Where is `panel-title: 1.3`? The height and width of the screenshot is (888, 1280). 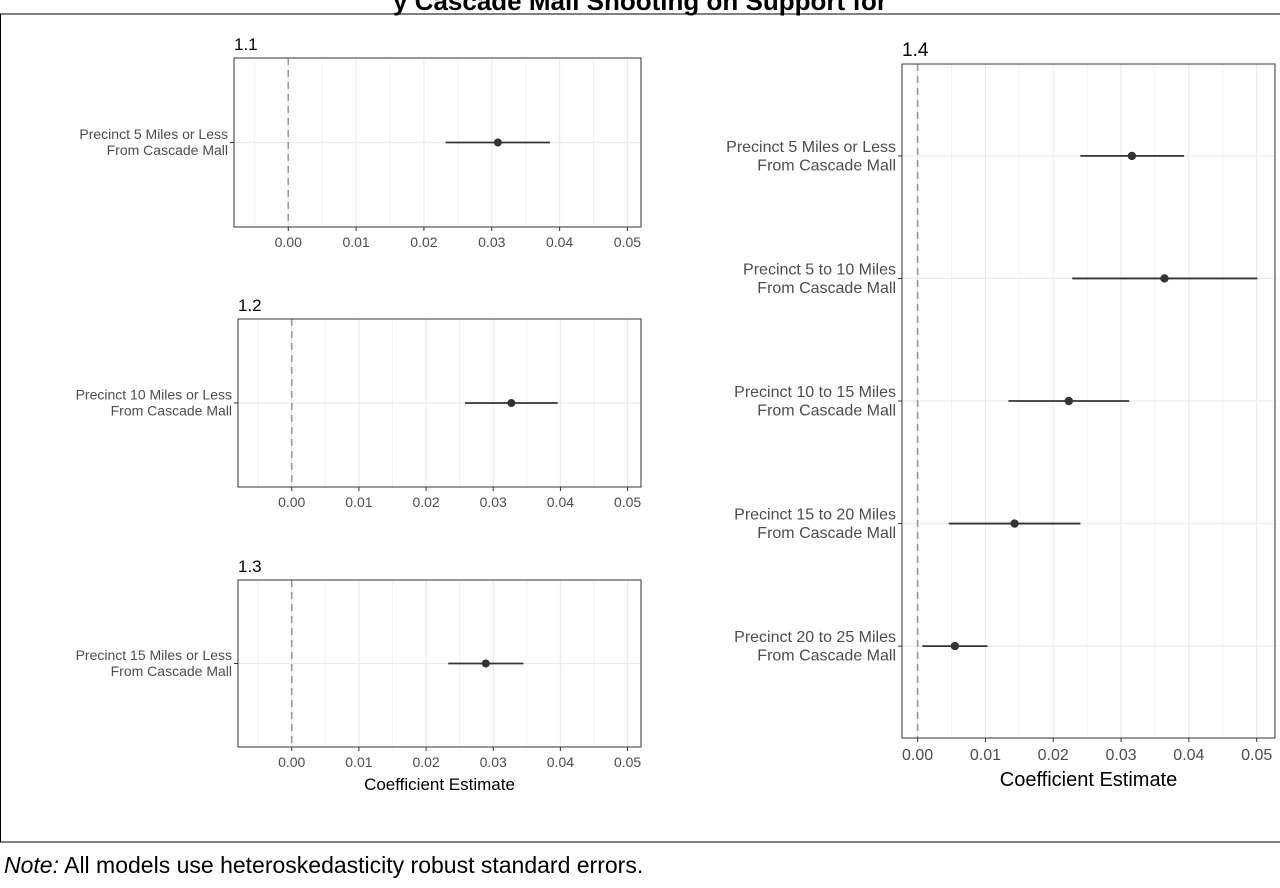 panel-title: 1.3 is located at coordinates (250, 566).